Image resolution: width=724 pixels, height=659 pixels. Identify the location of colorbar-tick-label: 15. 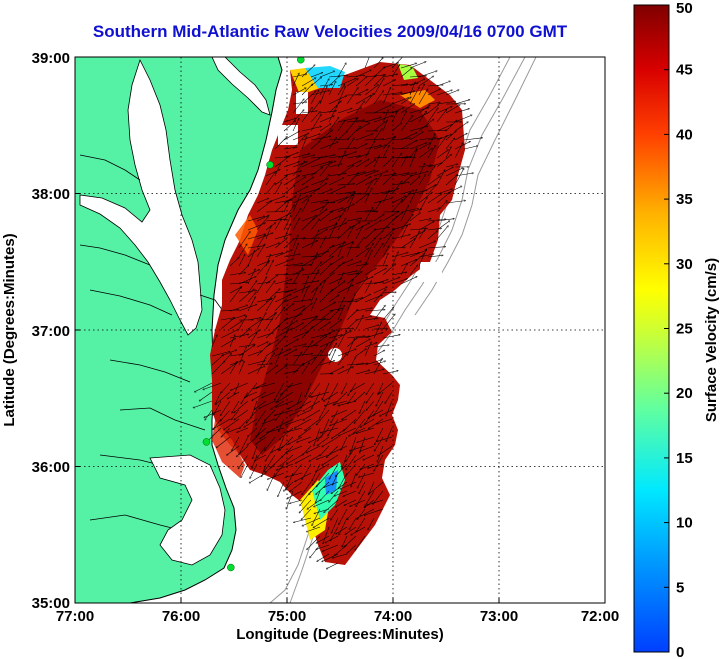
(684, 458).